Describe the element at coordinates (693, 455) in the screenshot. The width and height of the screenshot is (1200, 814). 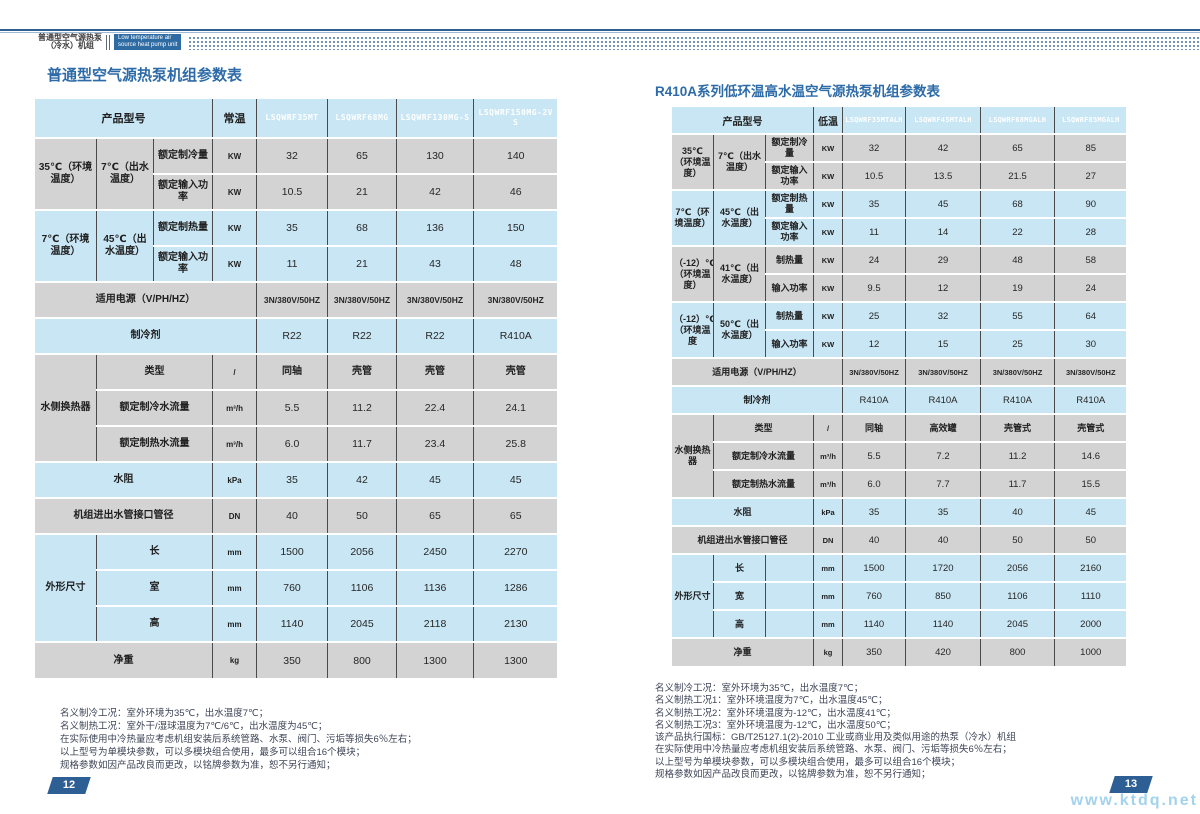
I see `label-cell: 水侧换热器` at that location.